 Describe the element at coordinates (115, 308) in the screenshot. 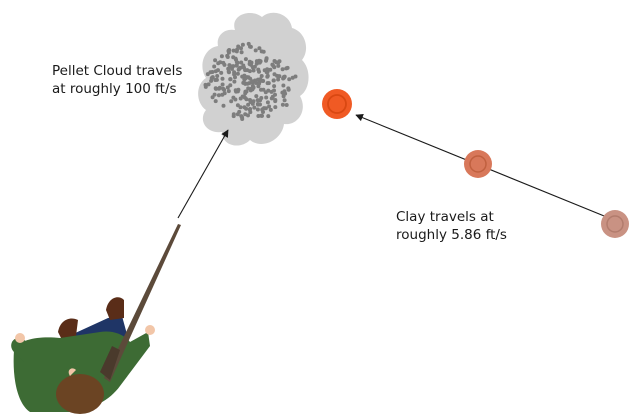

I see `shooter-boot-right` at that location.